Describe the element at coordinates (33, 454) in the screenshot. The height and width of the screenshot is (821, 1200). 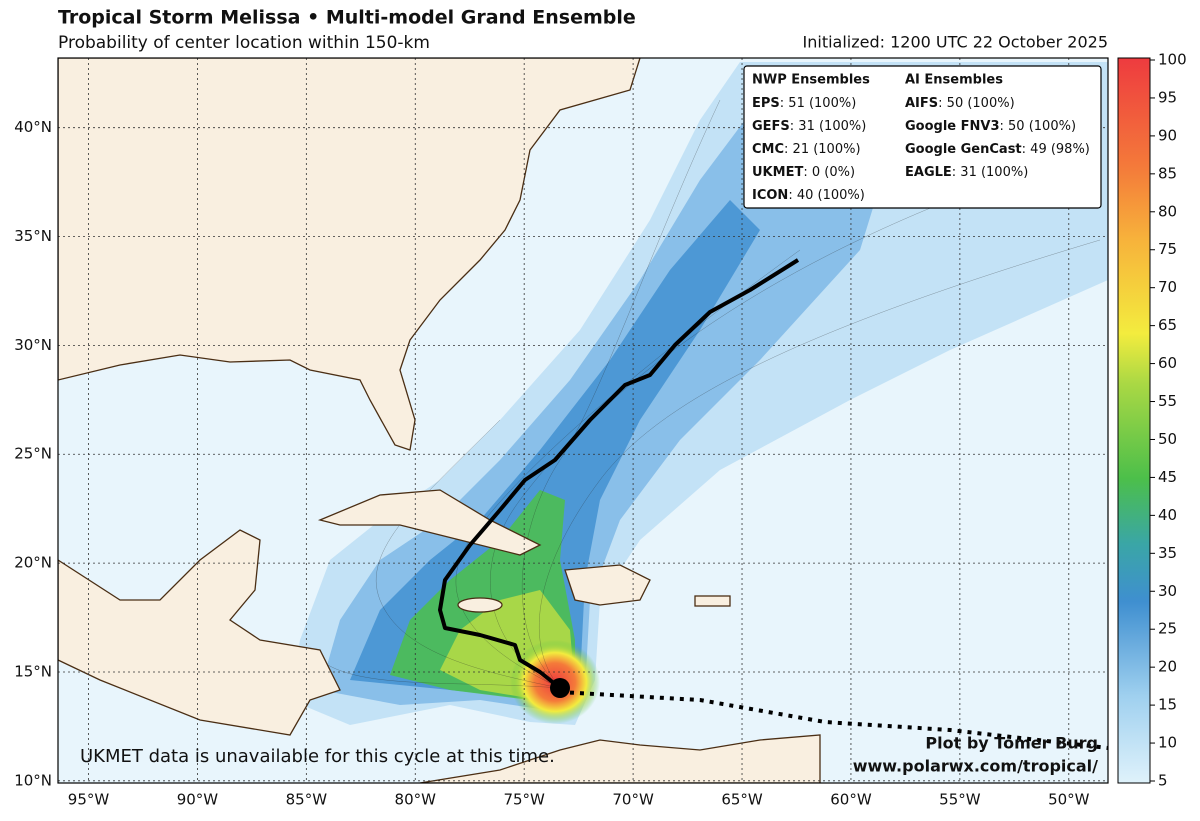
I see `lat-label: 25°N` at that location.